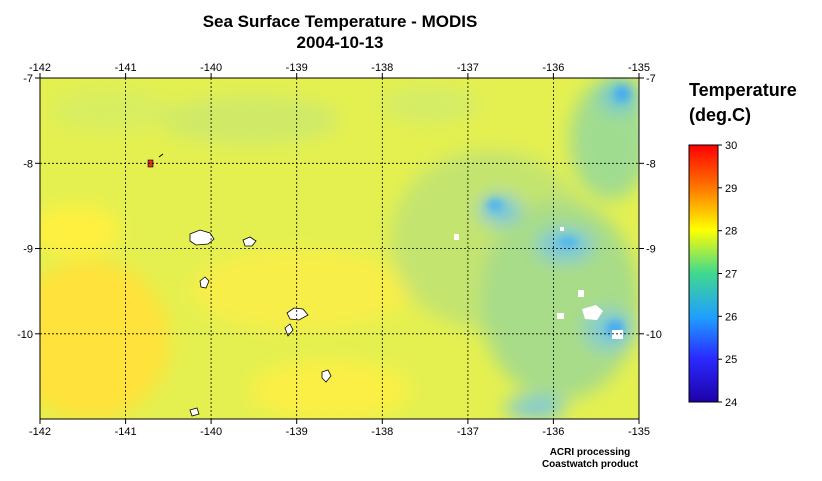  What do you see at coordinates (731, 146) in the screenshot?
I see `colorbar-label: 30` at bounding box center [731, 146].